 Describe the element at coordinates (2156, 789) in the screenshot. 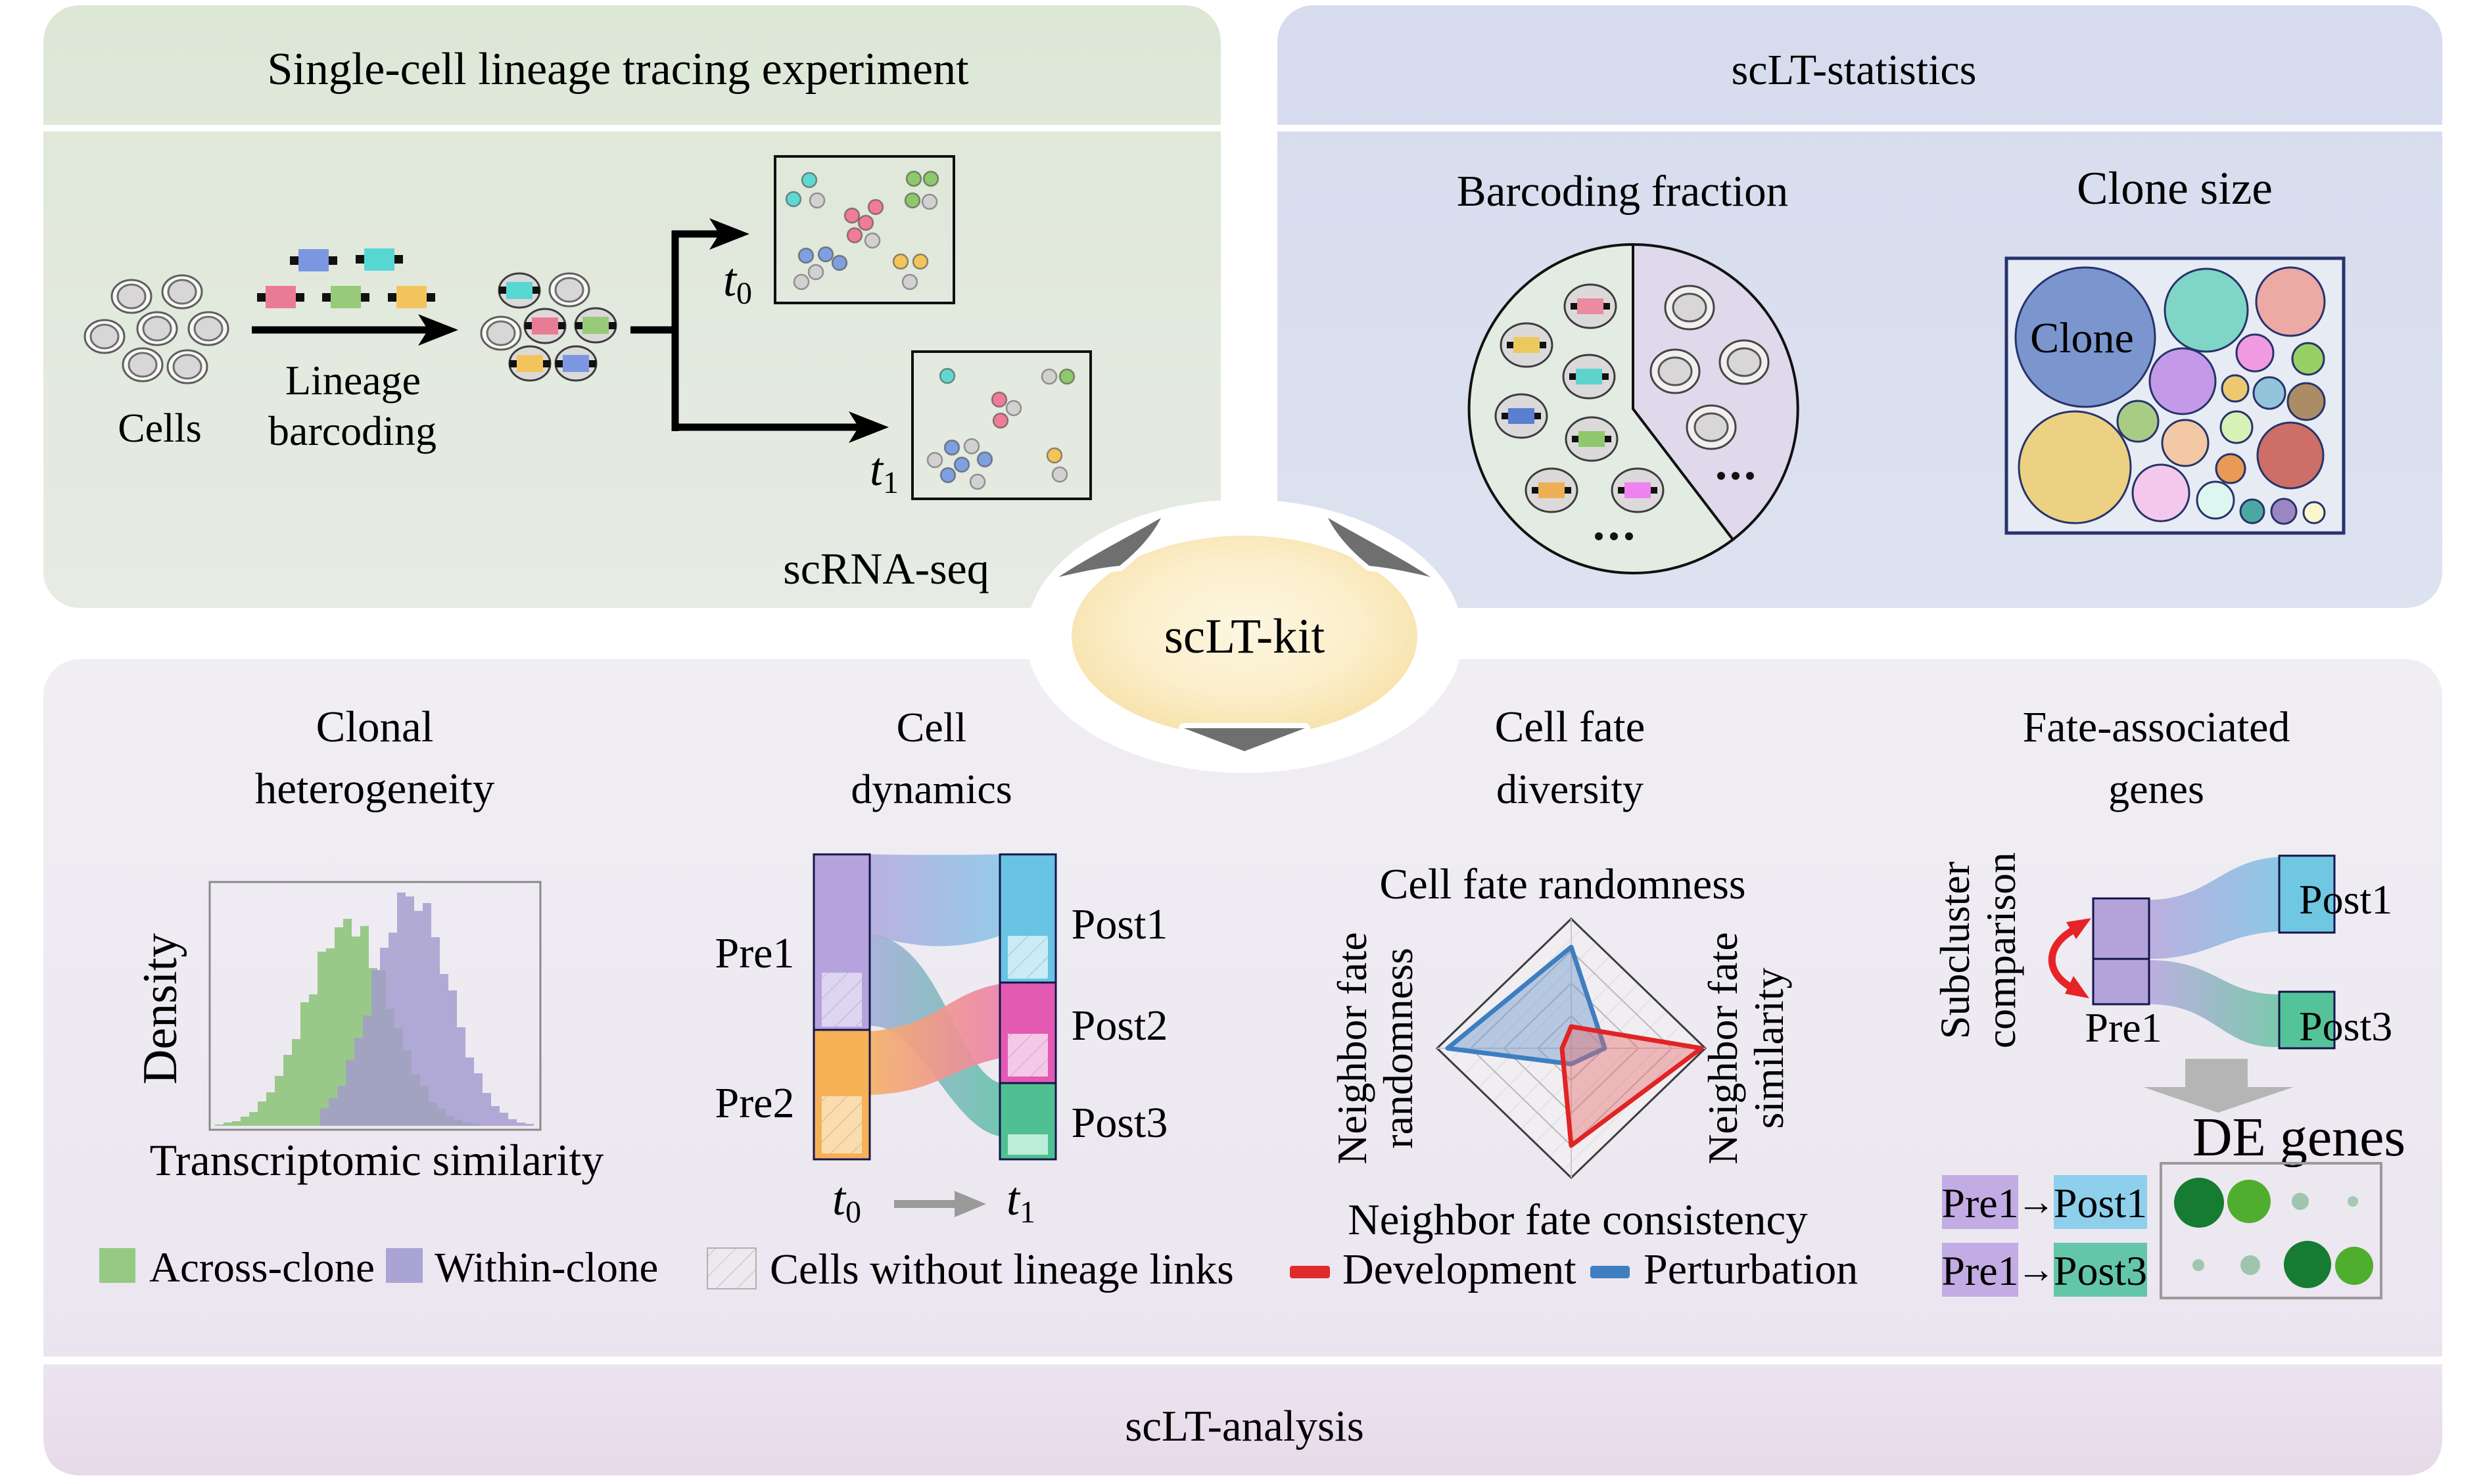

I see `svg-text: genes` at that location.